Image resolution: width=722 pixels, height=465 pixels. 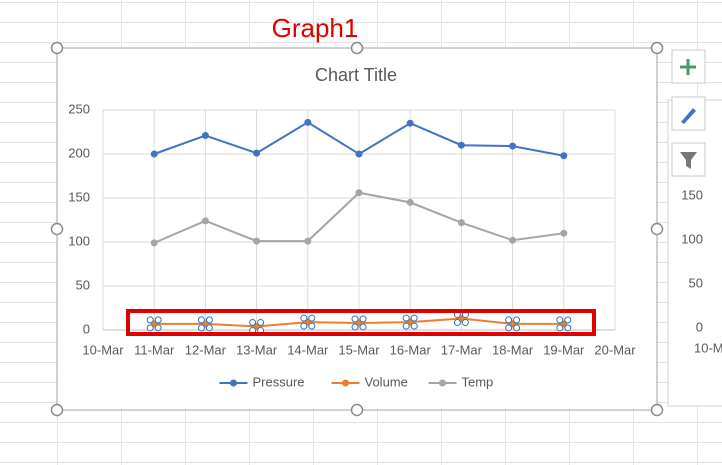 I want to click on x-tick-label: 19-Mar, so click(x=564, y=349).